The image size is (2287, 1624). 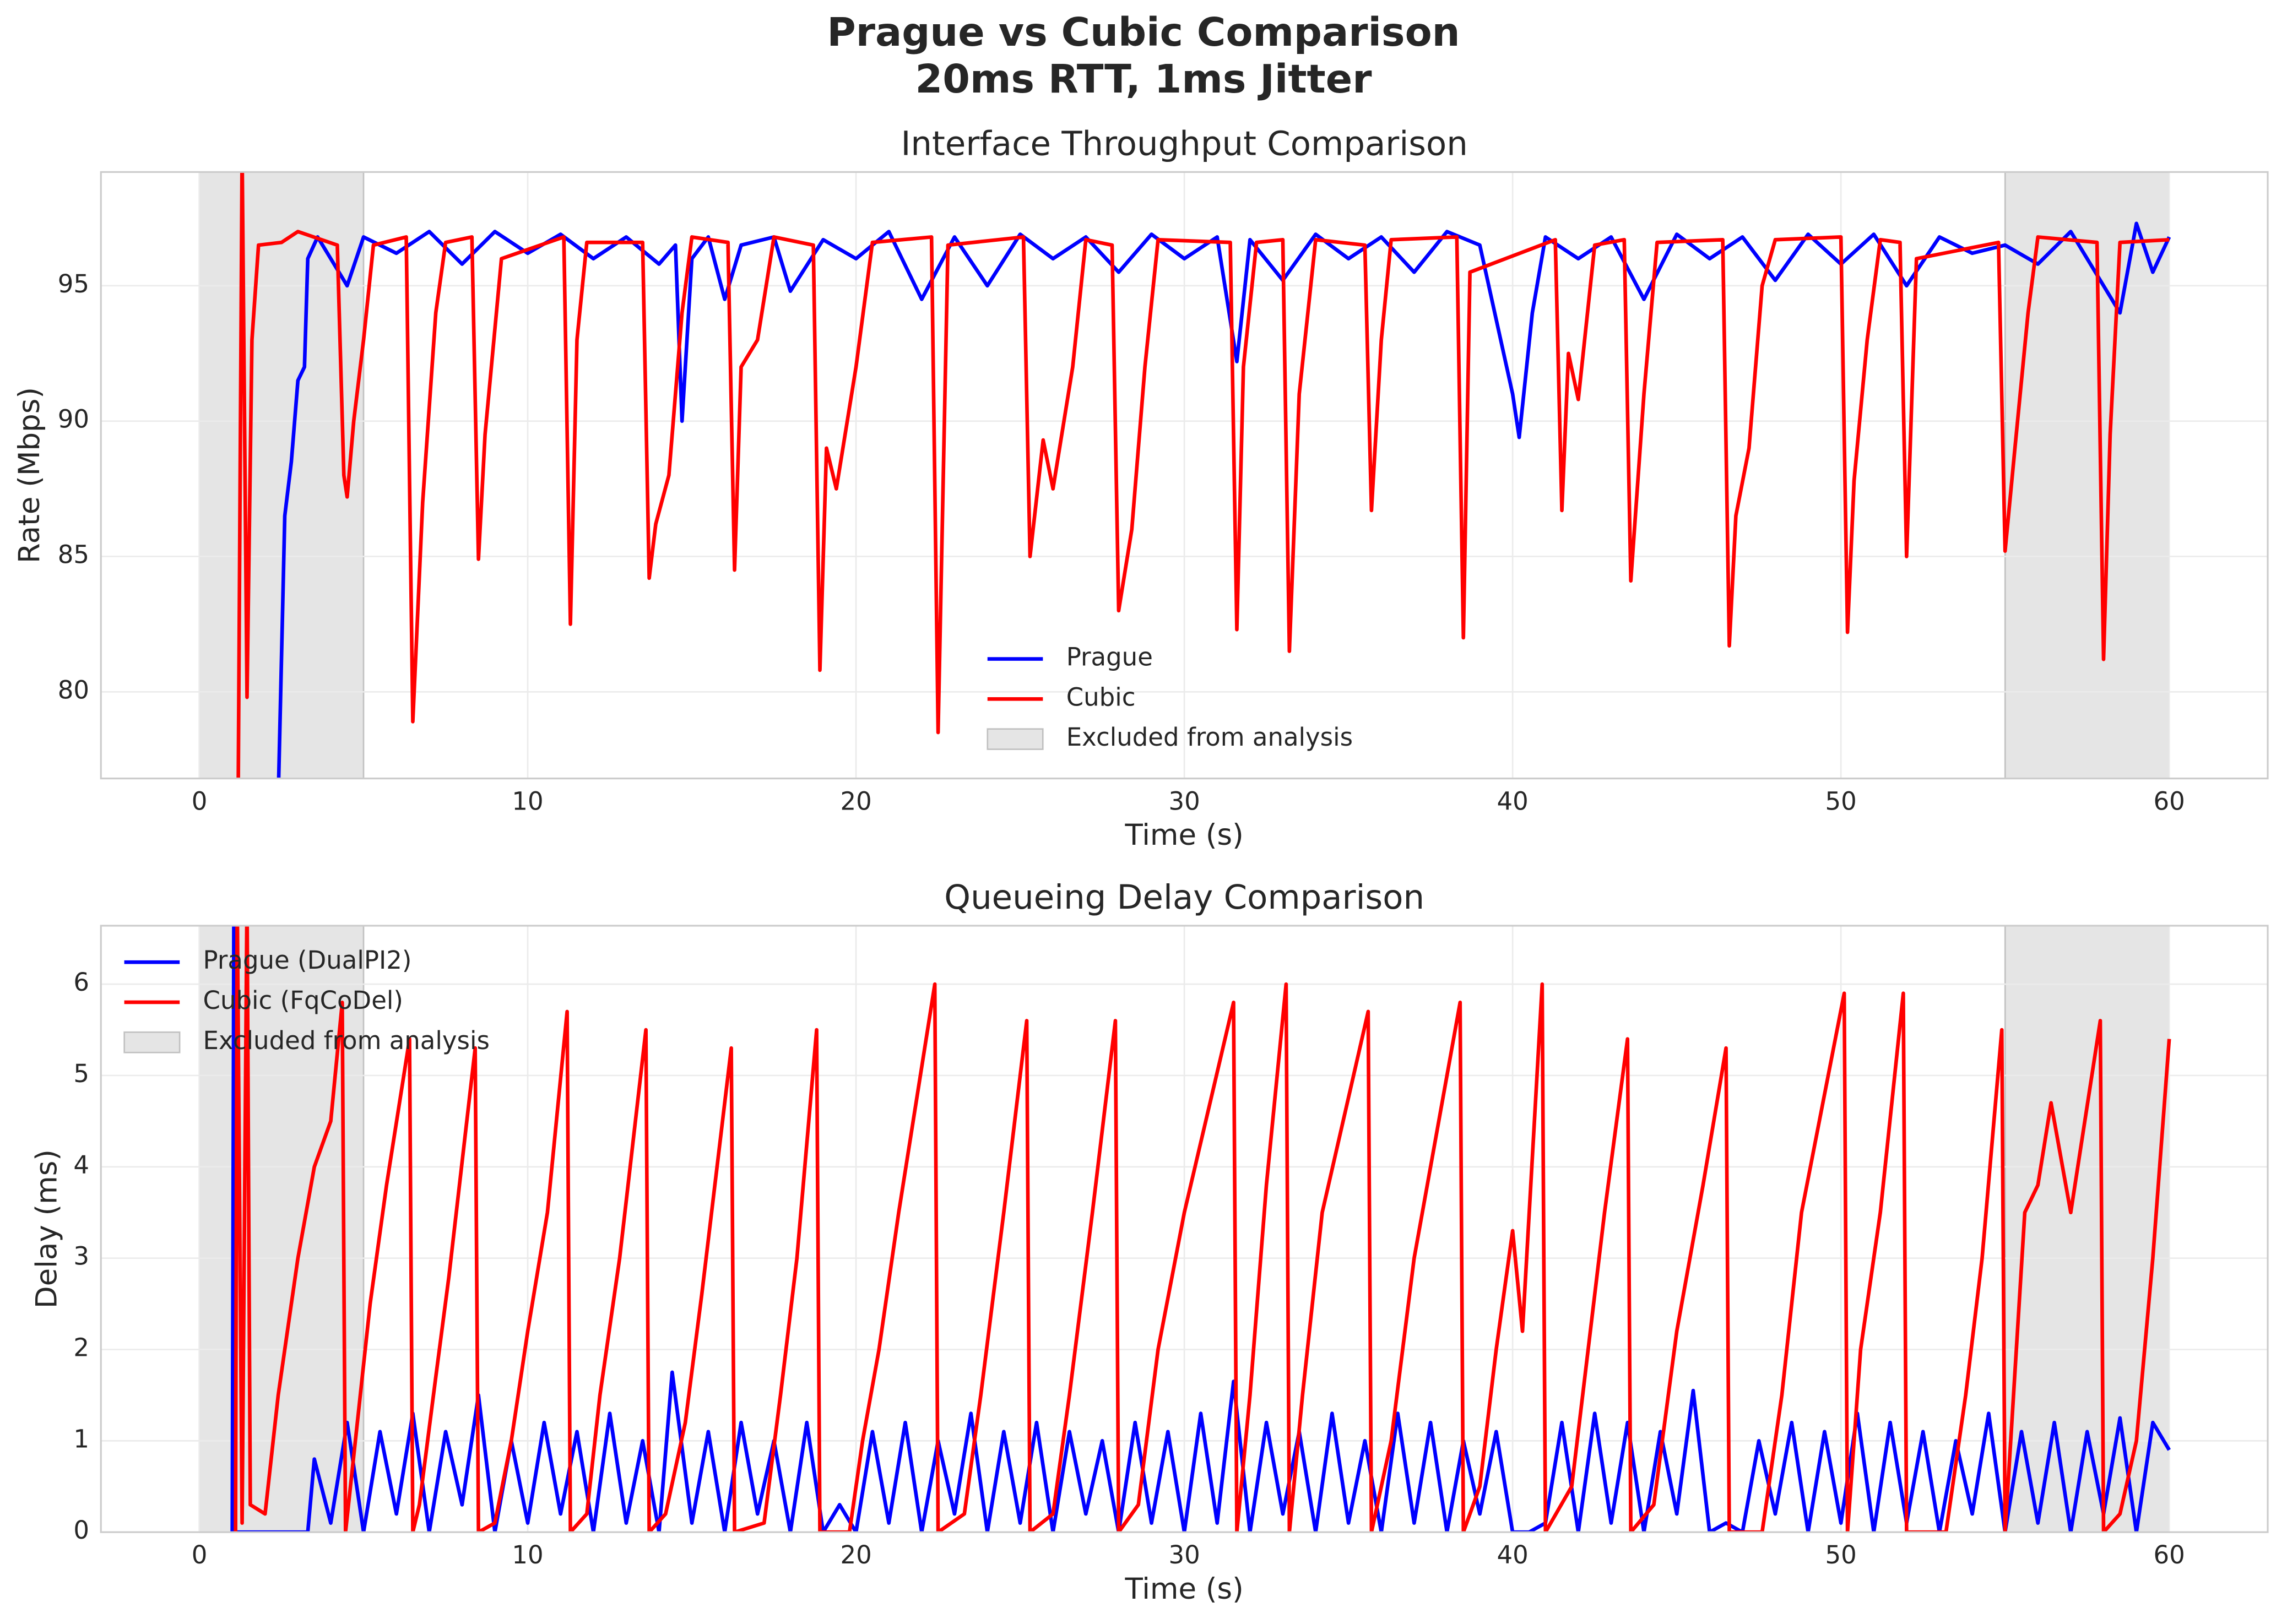 What do you see at coordinates (81, 1347) in the screenshot?
I see `y-tick-label: 2` at bounding box center [81, 1347].